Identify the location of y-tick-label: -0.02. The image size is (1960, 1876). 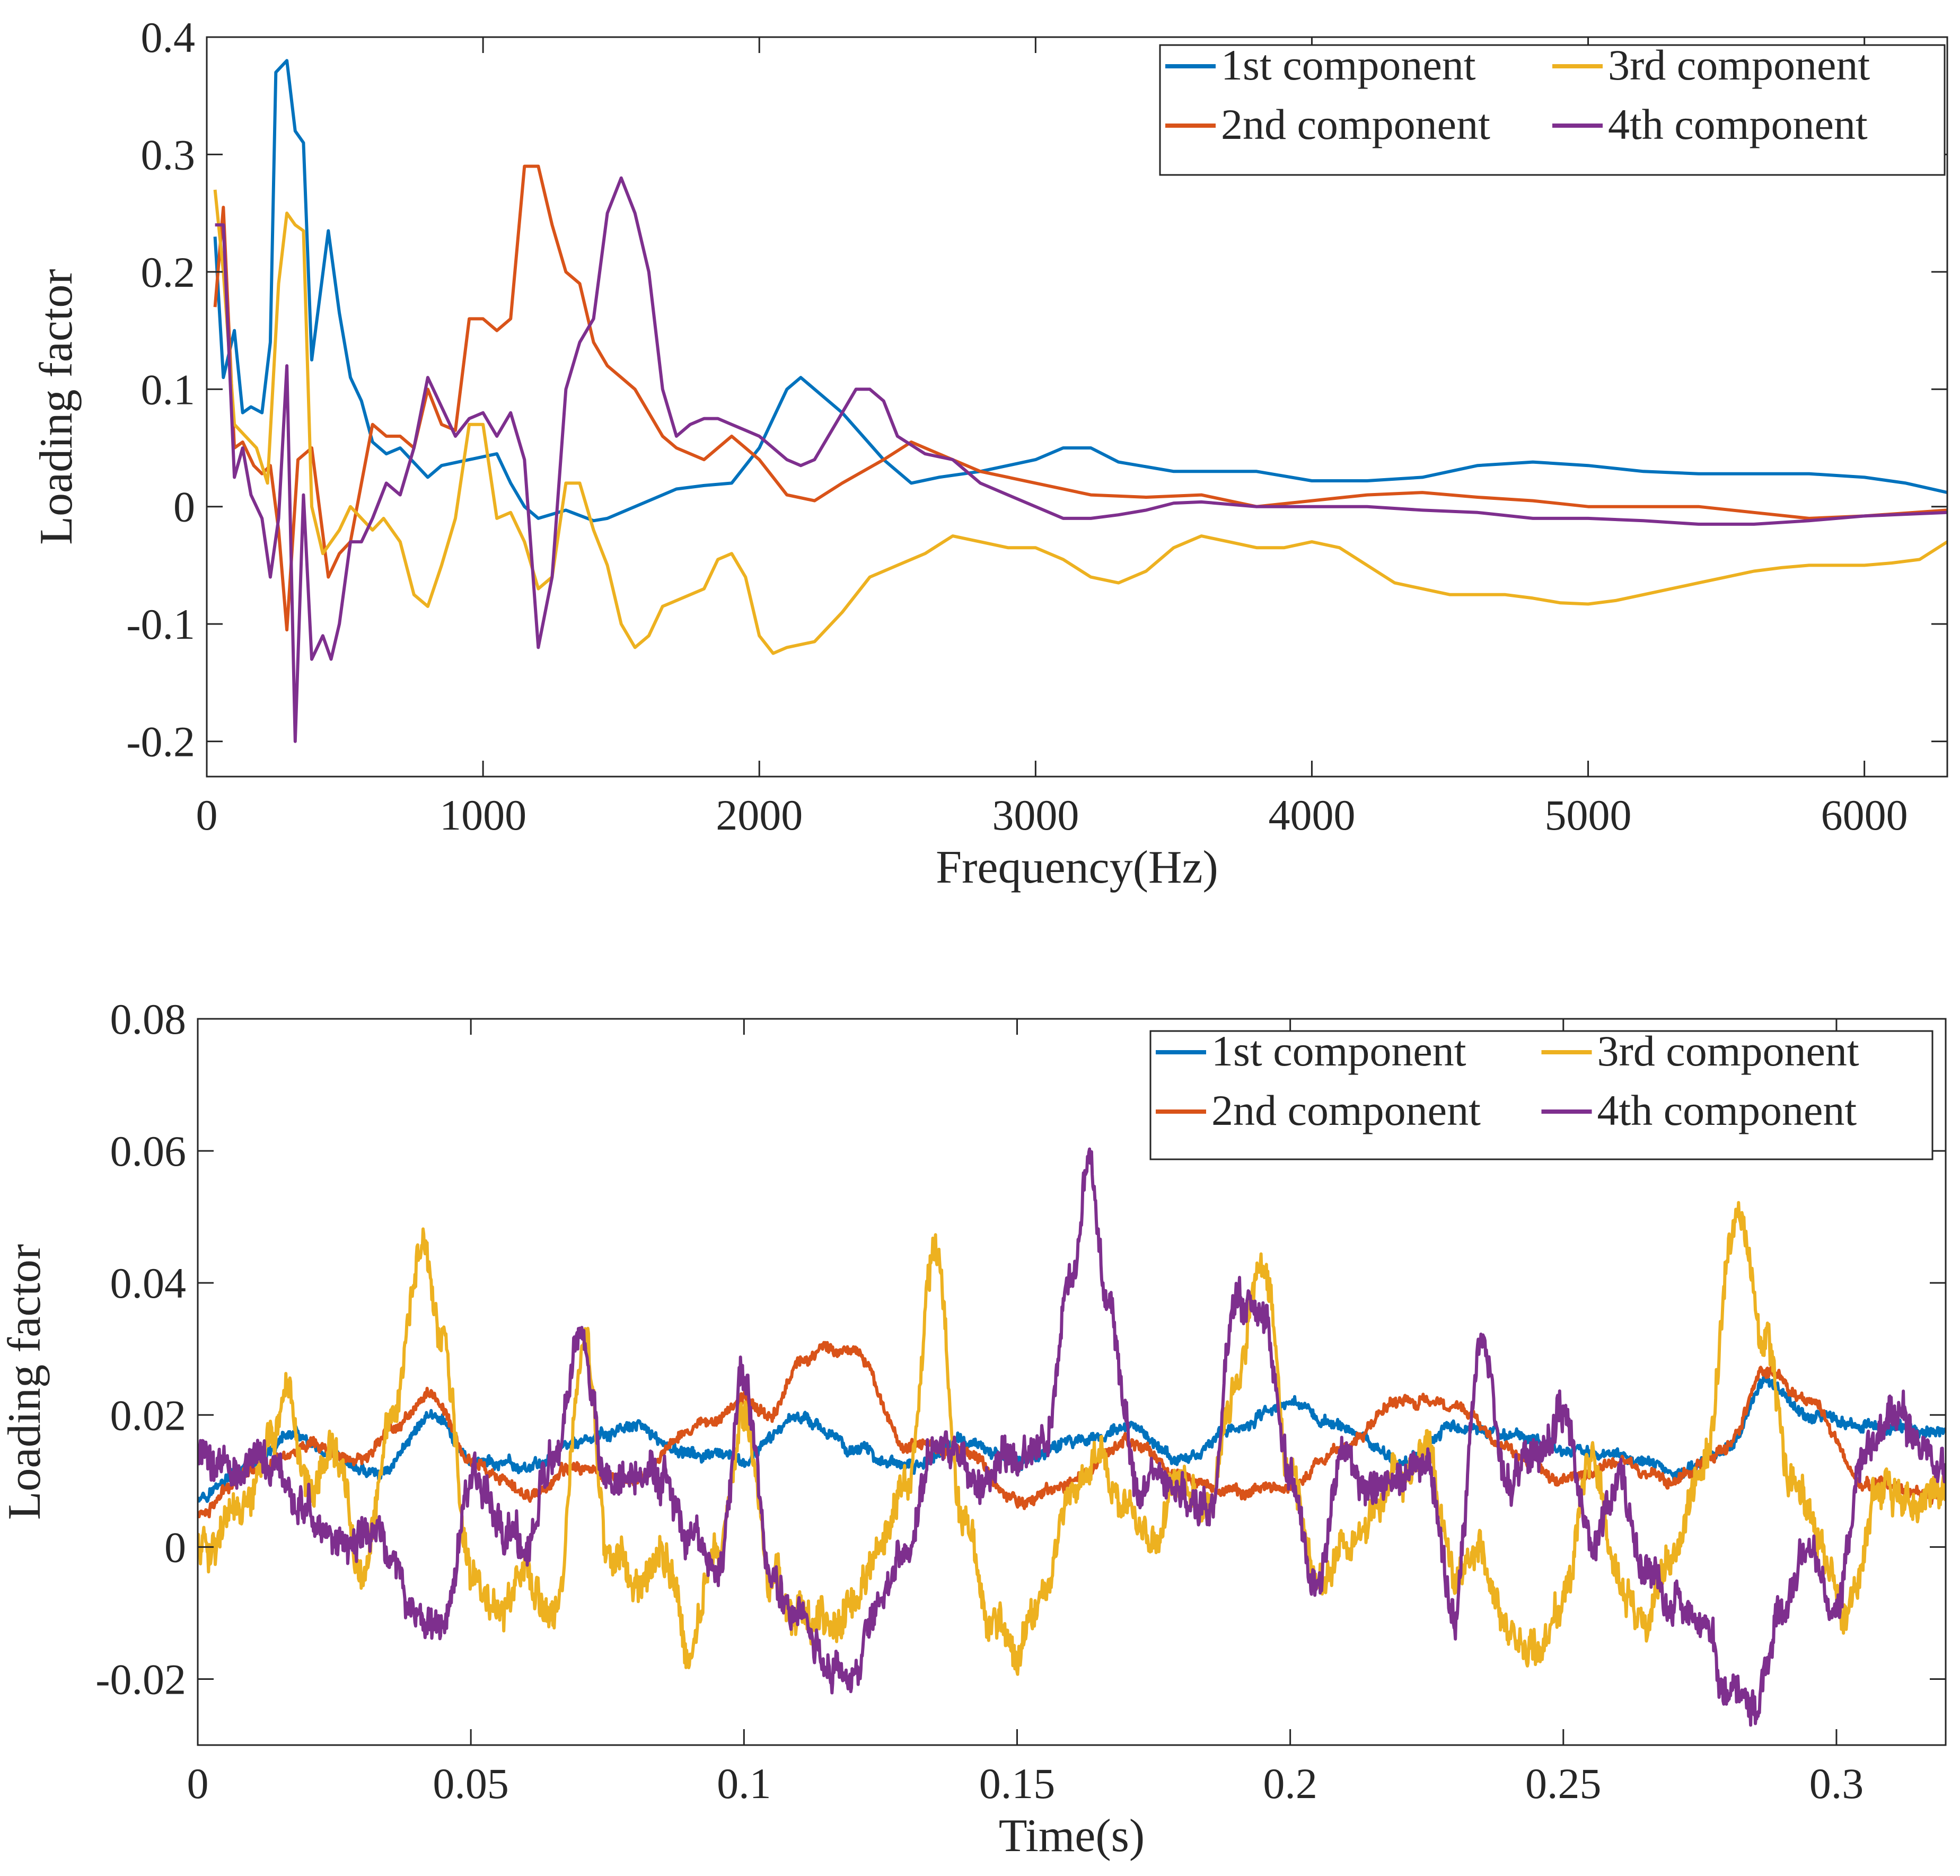
(140, 1679).